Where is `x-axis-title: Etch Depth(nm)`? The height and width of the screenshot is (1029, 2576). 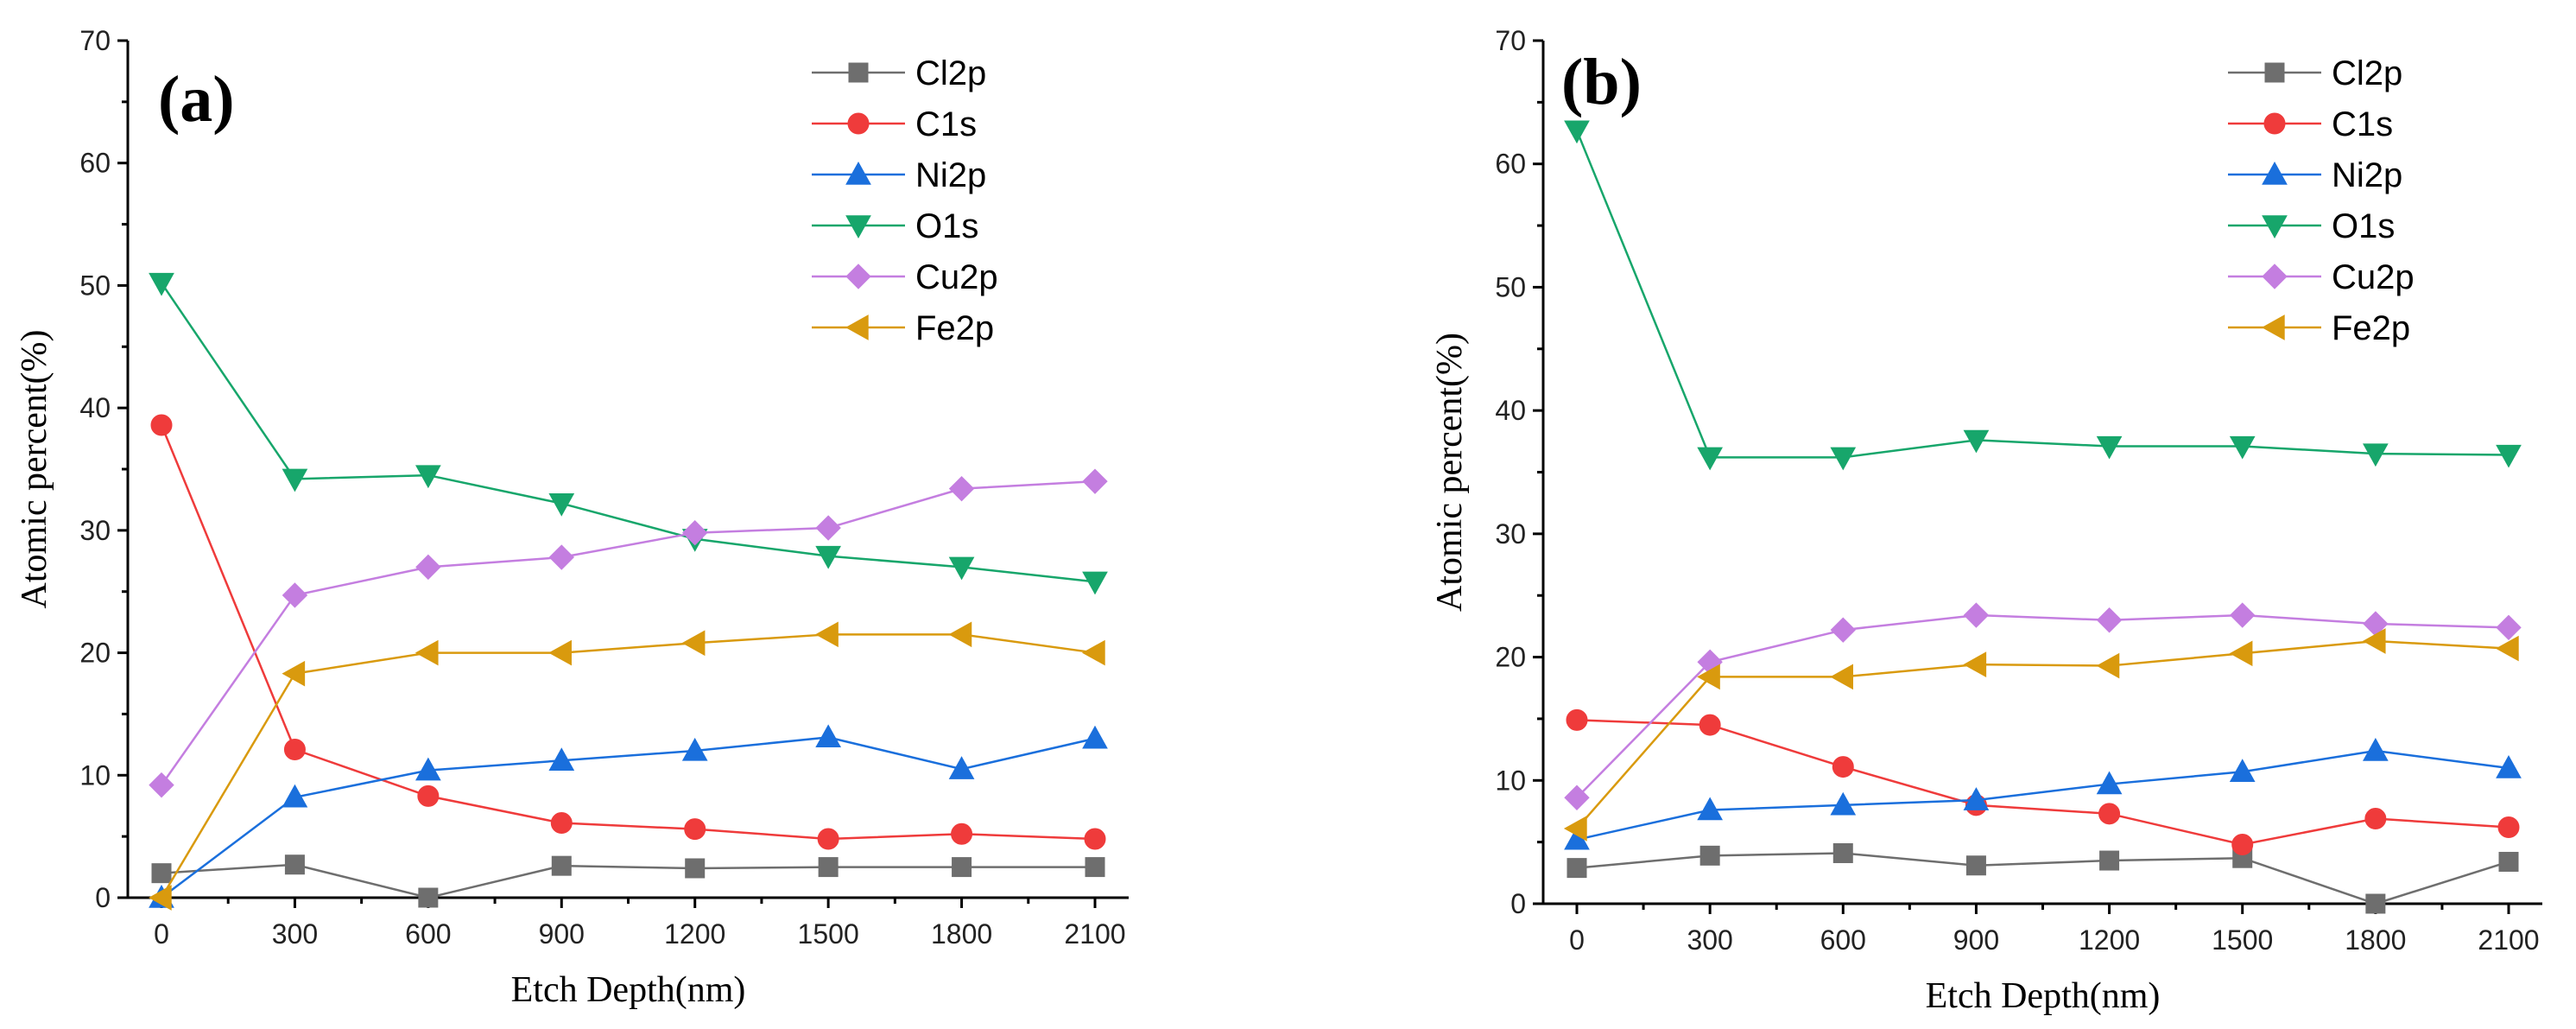
x-axis-title: Etch Depth(nm) is located at coordinates (628, 990).